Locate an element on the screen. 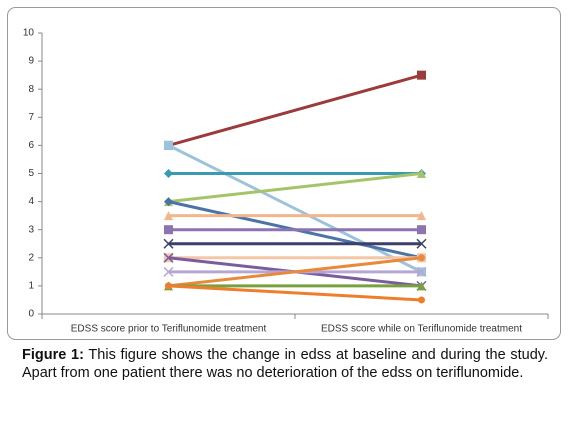 This screenshot has width=572, height=426. y-tick-label: 4 is located at coordinates (31, 201).